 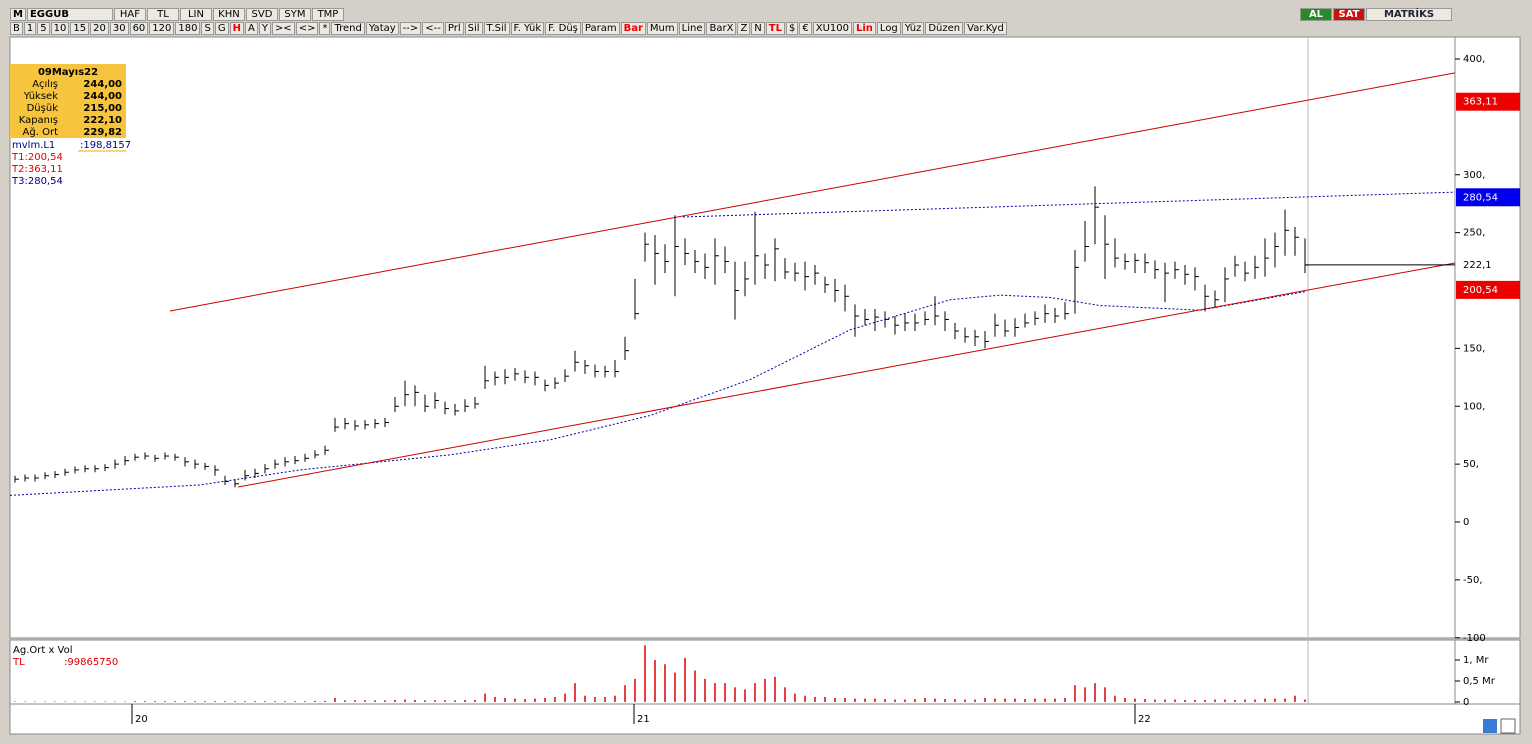 I want to click on toolbar-button: 30, so click(x=119, y=28).